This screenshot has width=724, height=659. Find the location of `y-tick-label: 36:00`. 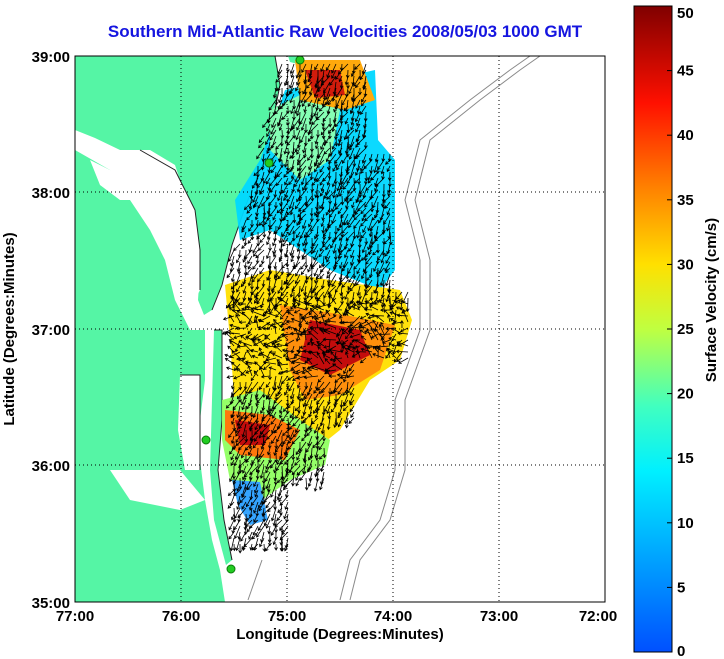

y-tick-label: 36:00 is located at coordinates (51, 466).